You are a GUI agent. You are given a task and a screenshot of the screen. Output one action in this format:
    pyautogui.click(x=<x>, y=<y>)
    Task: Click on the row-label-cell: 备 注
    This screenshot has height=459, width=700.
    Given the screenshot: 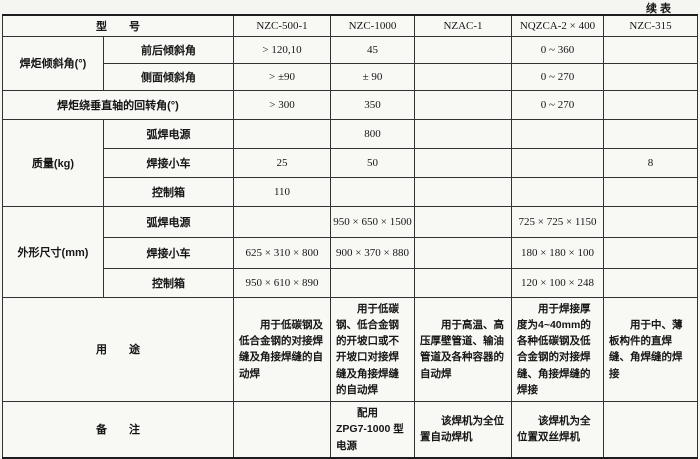 What is the action you would take?
    pyautogui.click(x=118, y=430)
    